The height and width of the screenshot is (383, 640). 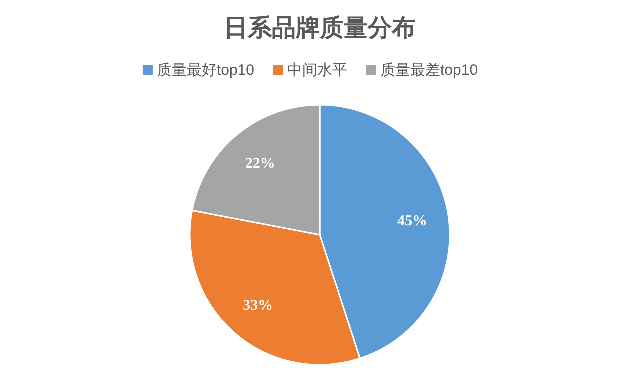 I want to click on legend-label: 中间水平, so click(x=318, y=70).